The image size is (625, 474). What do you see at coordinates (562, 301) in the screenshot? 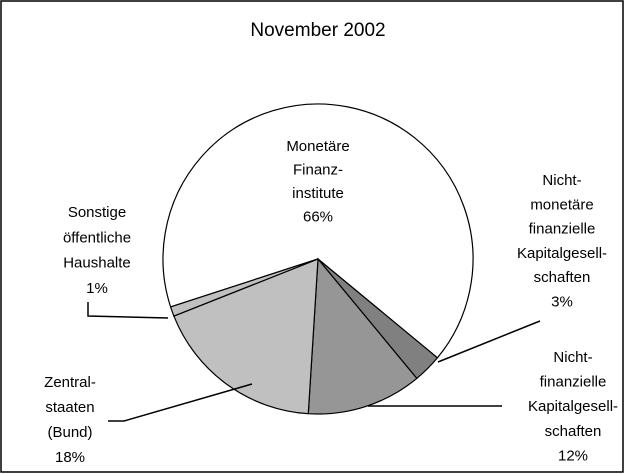
I see `value-label: 3%` at bounding box center [562, 301].